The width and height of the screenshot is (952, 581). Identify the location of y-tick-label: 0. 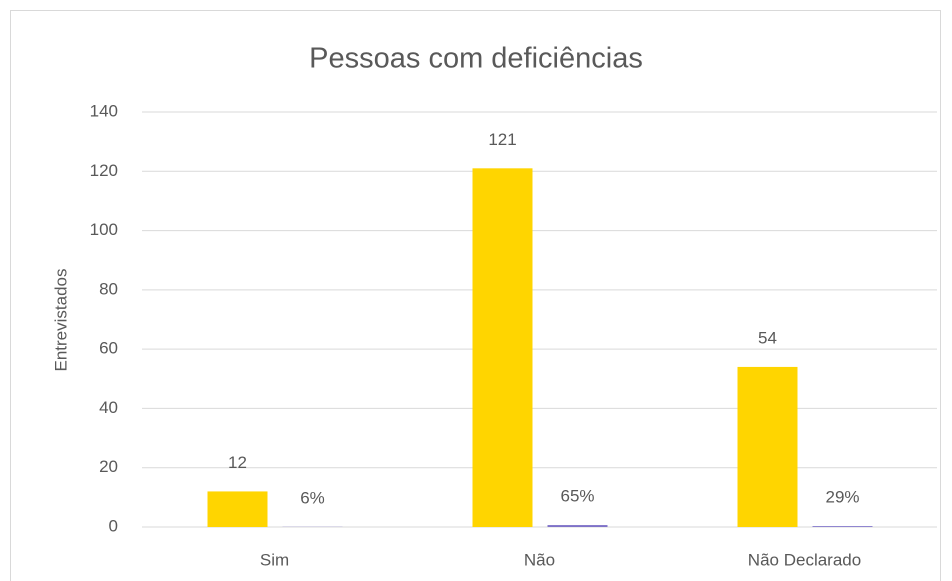
(113, 525).